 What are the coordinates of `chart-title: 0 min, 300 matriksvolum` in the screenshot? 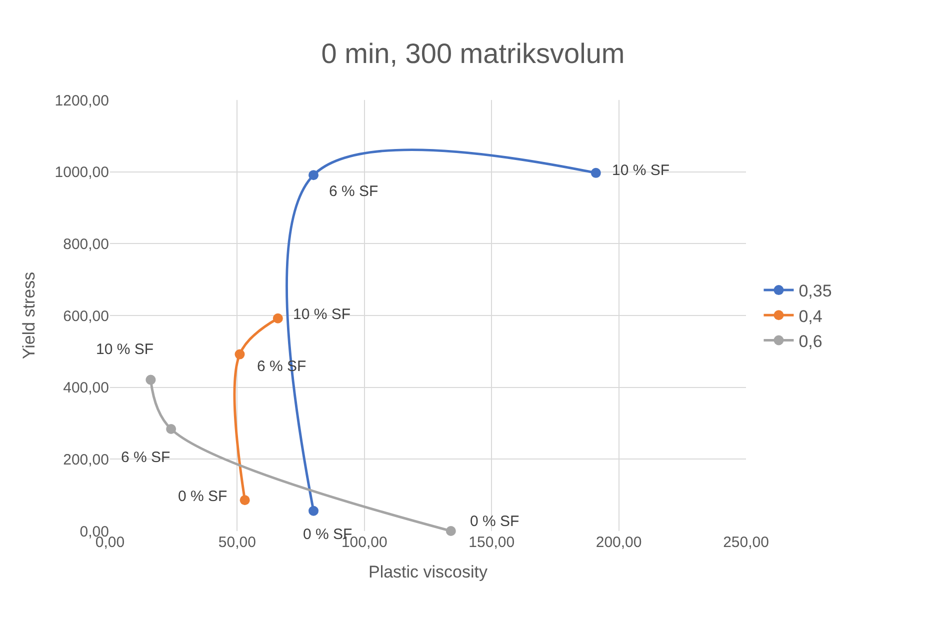 It's located at (473, 54).